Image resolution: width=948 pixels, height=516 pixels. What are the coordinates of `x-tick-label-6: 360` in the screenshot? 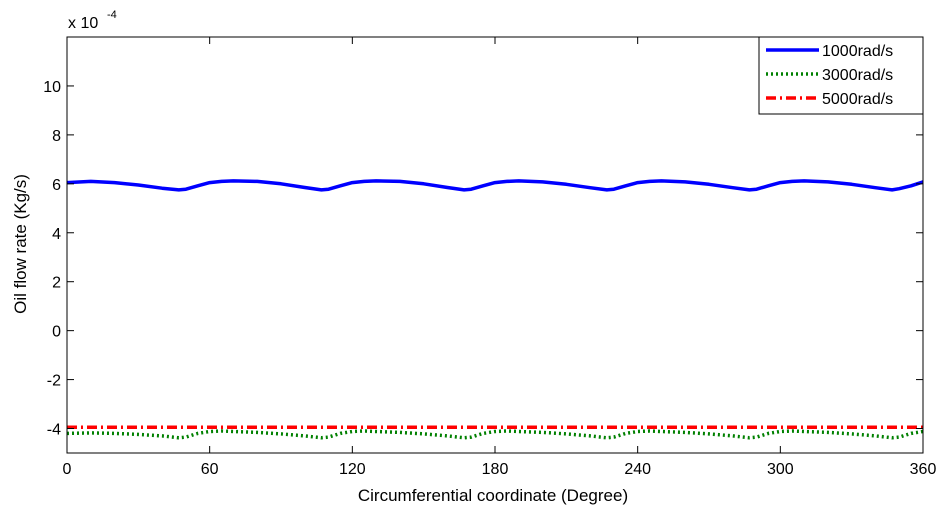 It's located at (923, 469).